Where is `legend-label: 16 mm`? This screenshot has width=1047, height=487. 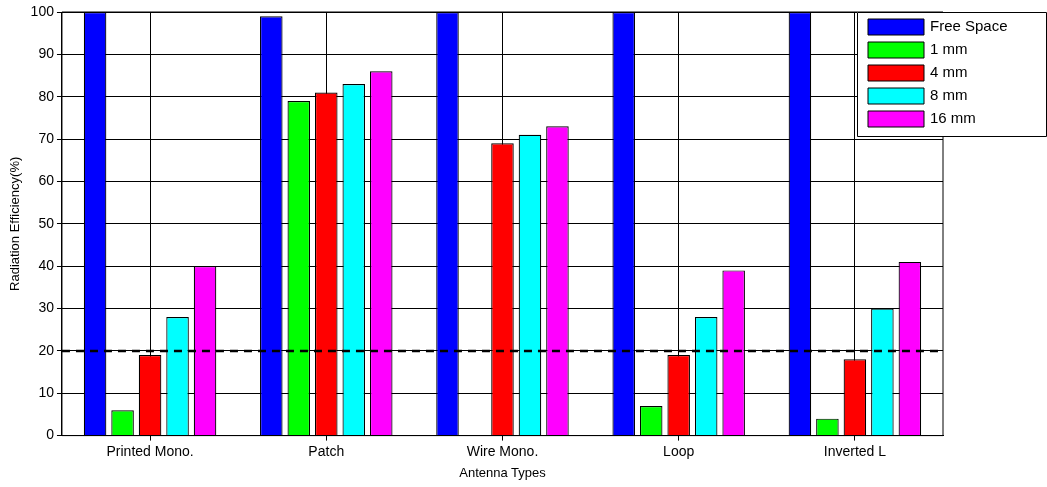 legend-label: 16 mm is located at coordinates (953, 118).